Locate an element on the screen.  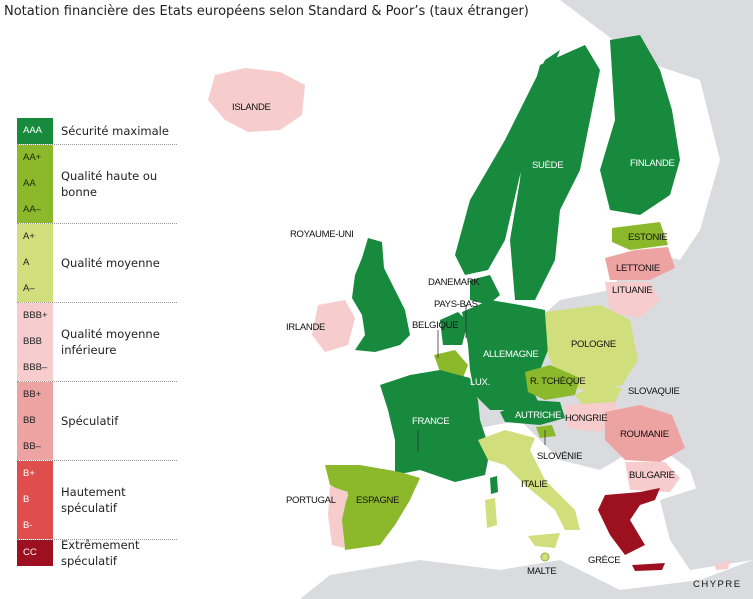
legend-rating-code: CC is located at coordinates (30, 552).